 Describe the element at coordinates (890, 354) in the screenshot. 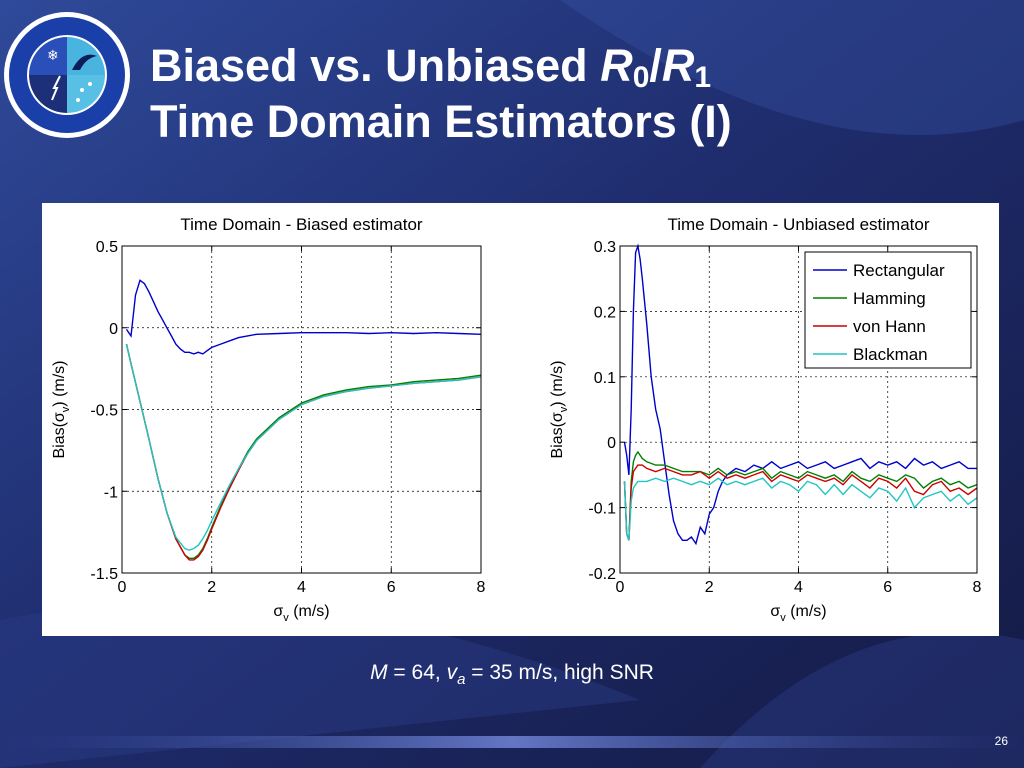

I see `legend-entry: Blackman` at that location.